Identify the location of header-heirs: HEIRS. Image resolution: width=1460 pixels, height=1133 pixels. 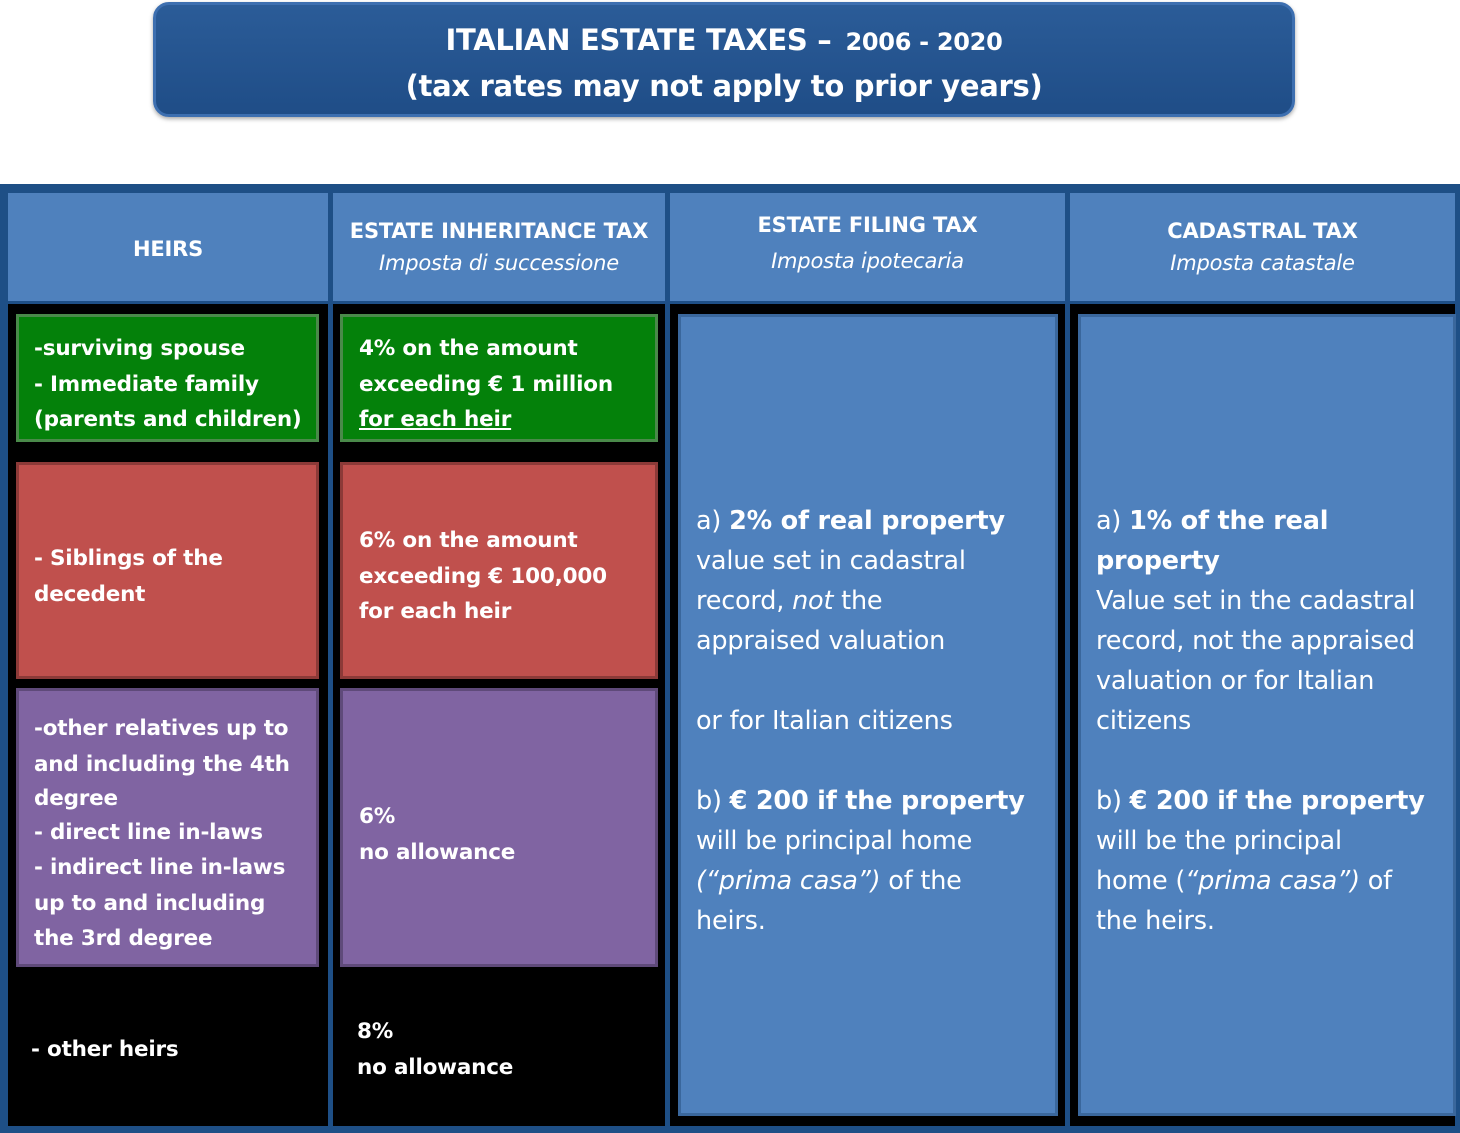
(168, 247).